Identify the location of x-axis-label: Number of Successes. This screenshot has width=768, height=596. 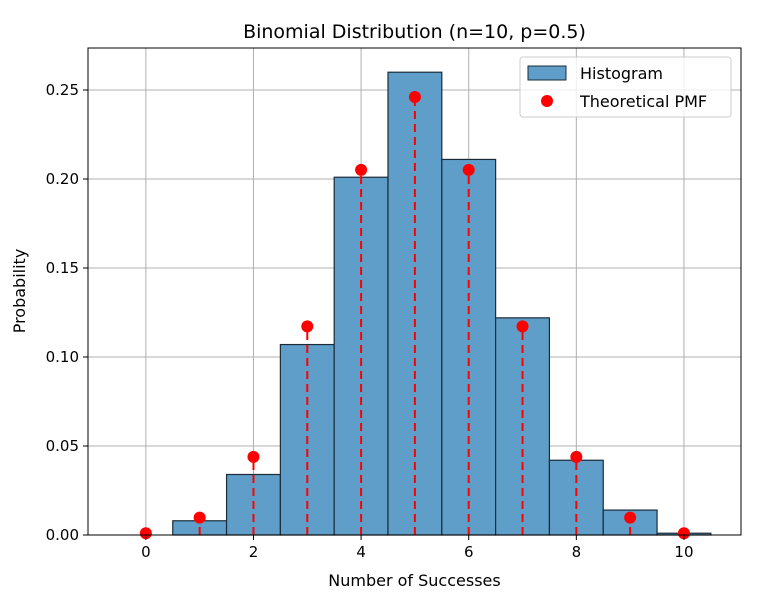
(414, 580).